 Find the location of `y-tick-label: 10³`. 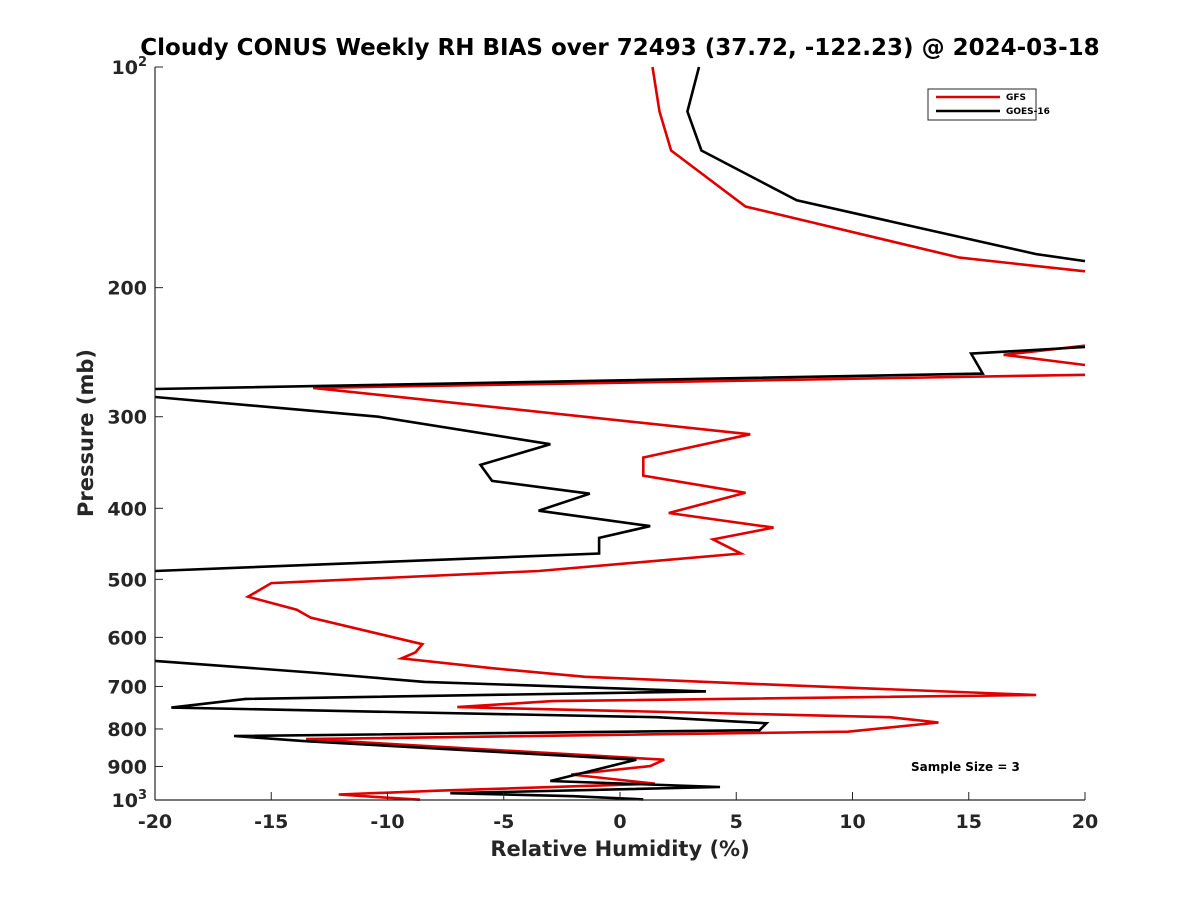

y-tick-label: 10³ is located at coordinates (130, 800).